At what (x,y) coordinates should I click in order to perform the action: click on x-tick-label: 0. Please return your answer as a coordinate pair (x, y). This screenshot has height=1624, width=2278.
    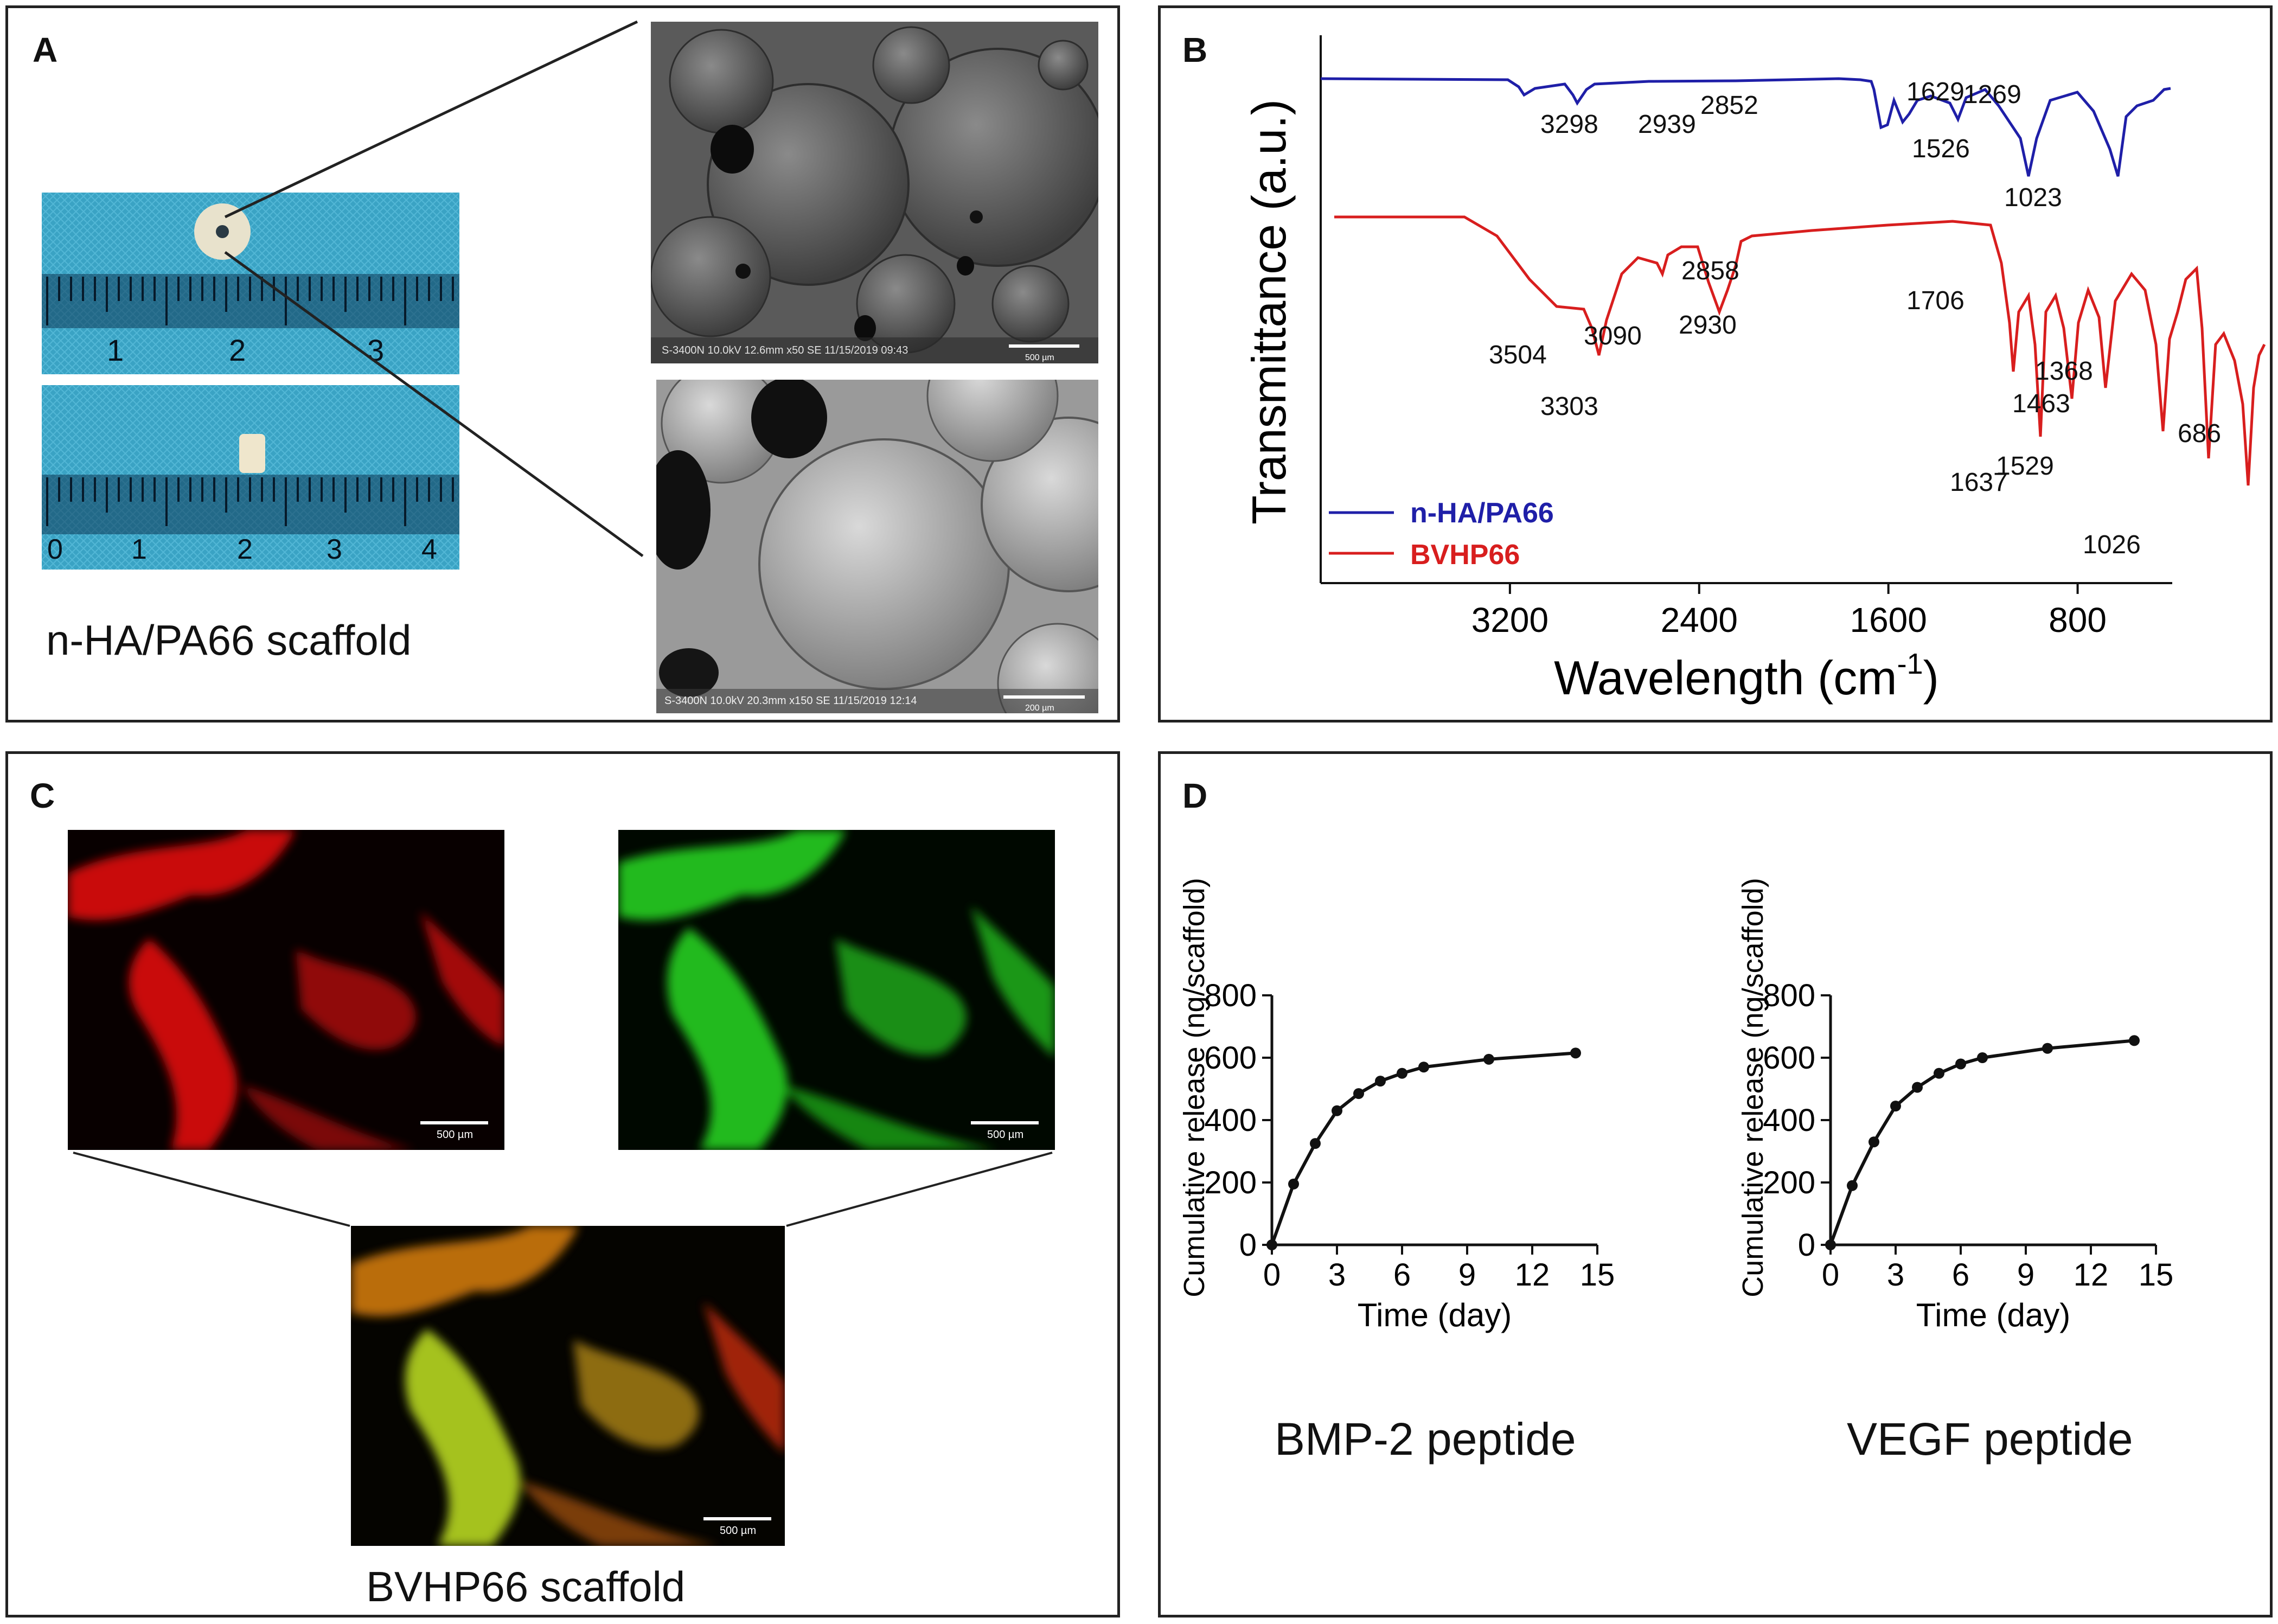
    Looking at the image, I should click on (1830, 1275).